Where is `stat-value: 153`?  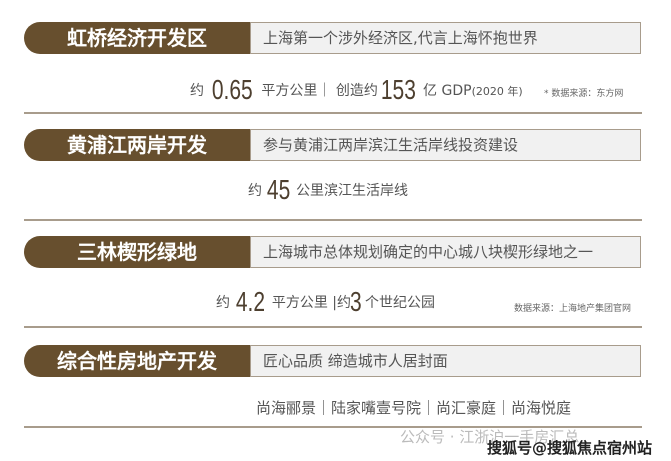
stat-value: 153 is located at coordinates (398, 89).